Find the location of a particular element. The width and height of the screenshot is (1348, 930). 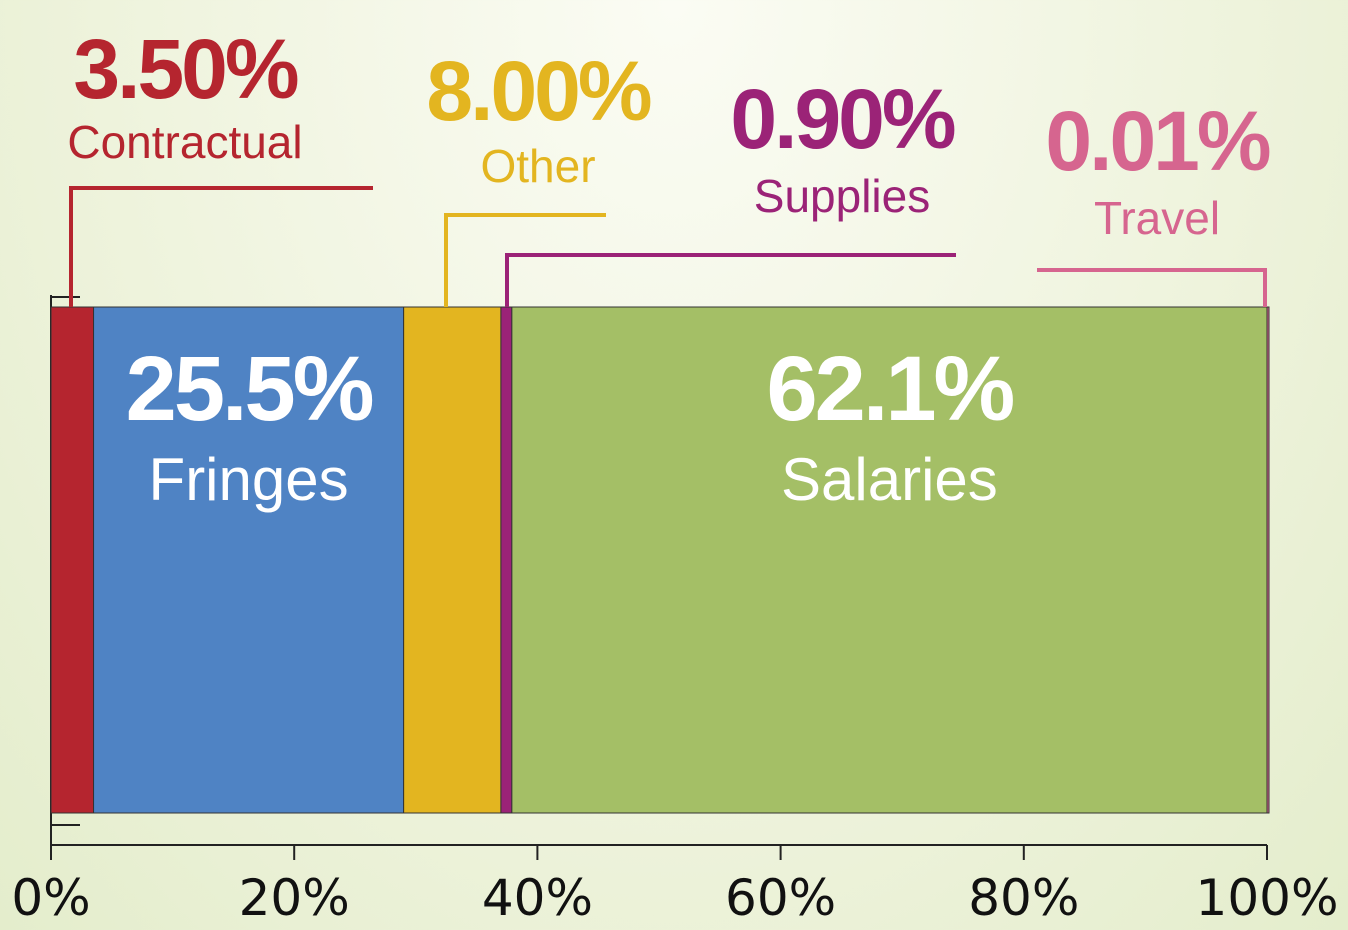

x-tick-label: 60% is located at coordinates (780, 898).